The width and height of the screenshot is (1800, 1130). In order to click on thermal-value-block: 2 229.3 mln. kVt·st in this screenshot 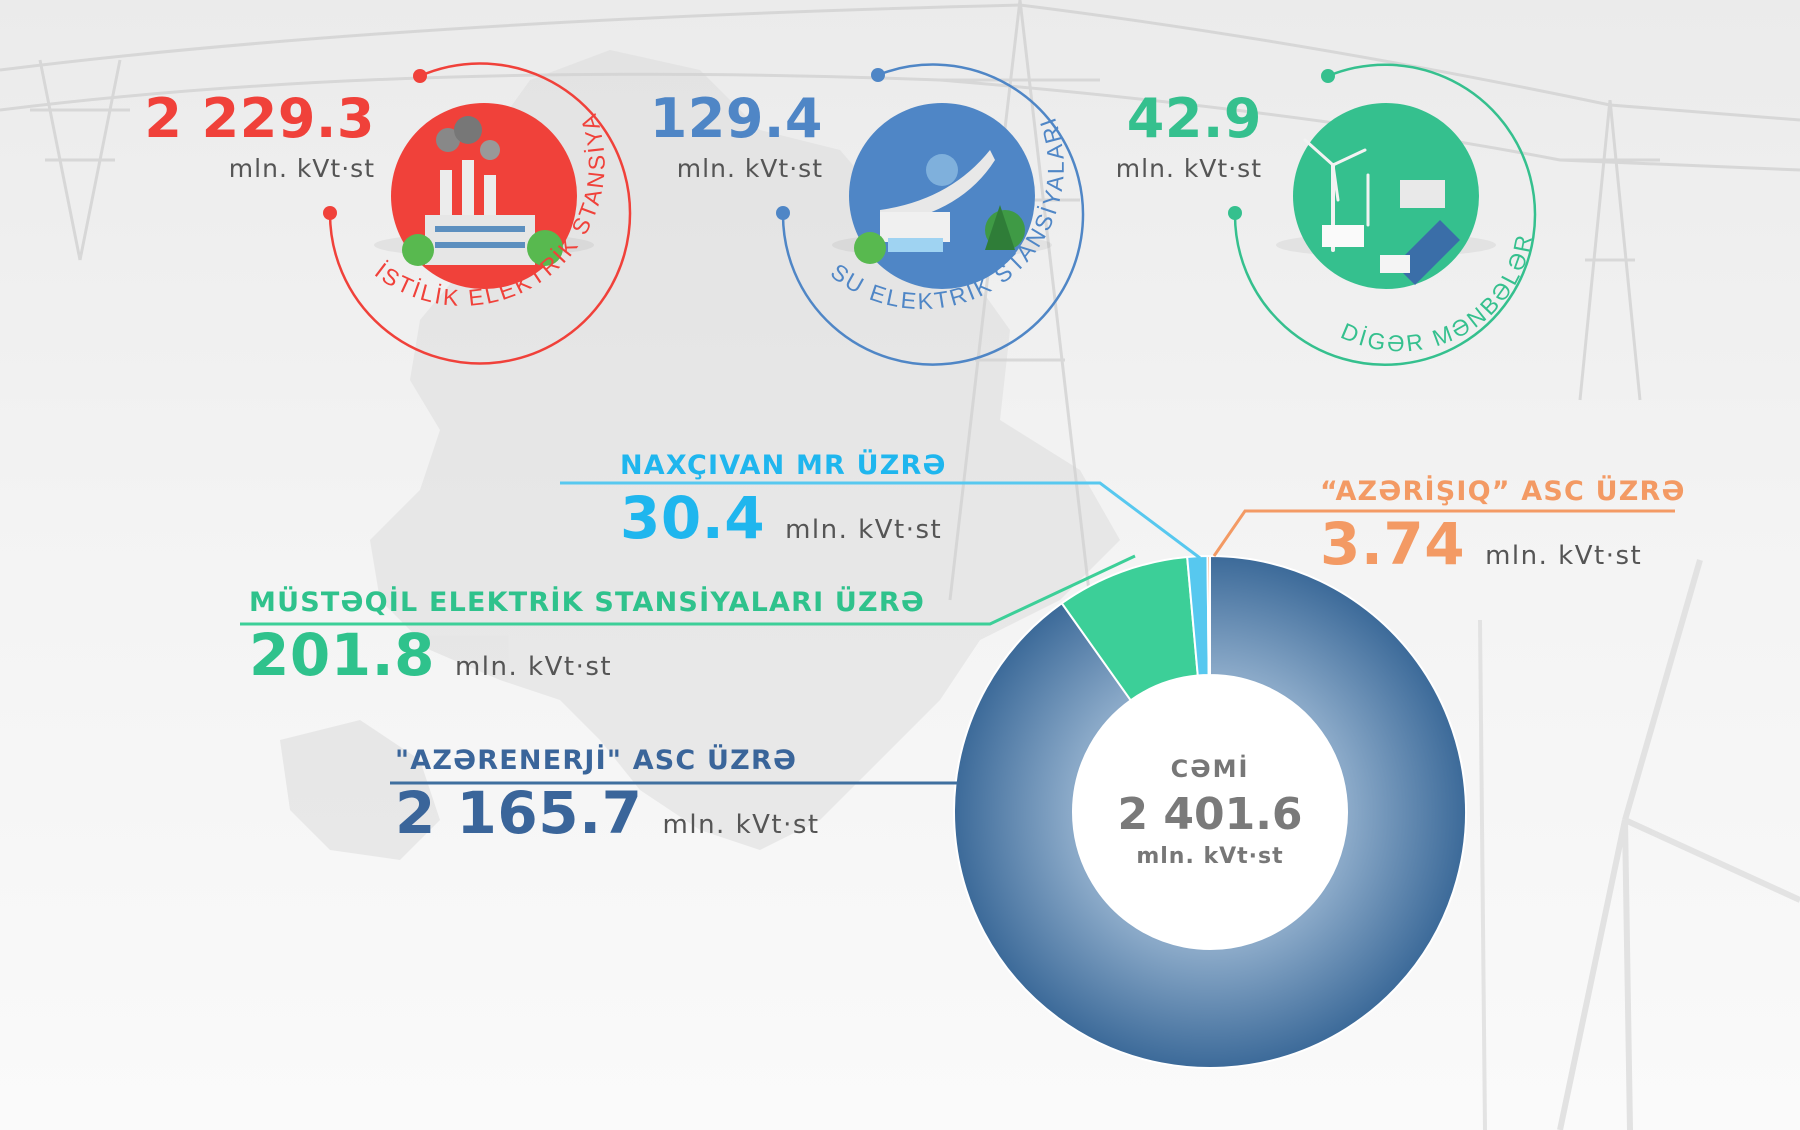, I will do `click(259, 135)`.